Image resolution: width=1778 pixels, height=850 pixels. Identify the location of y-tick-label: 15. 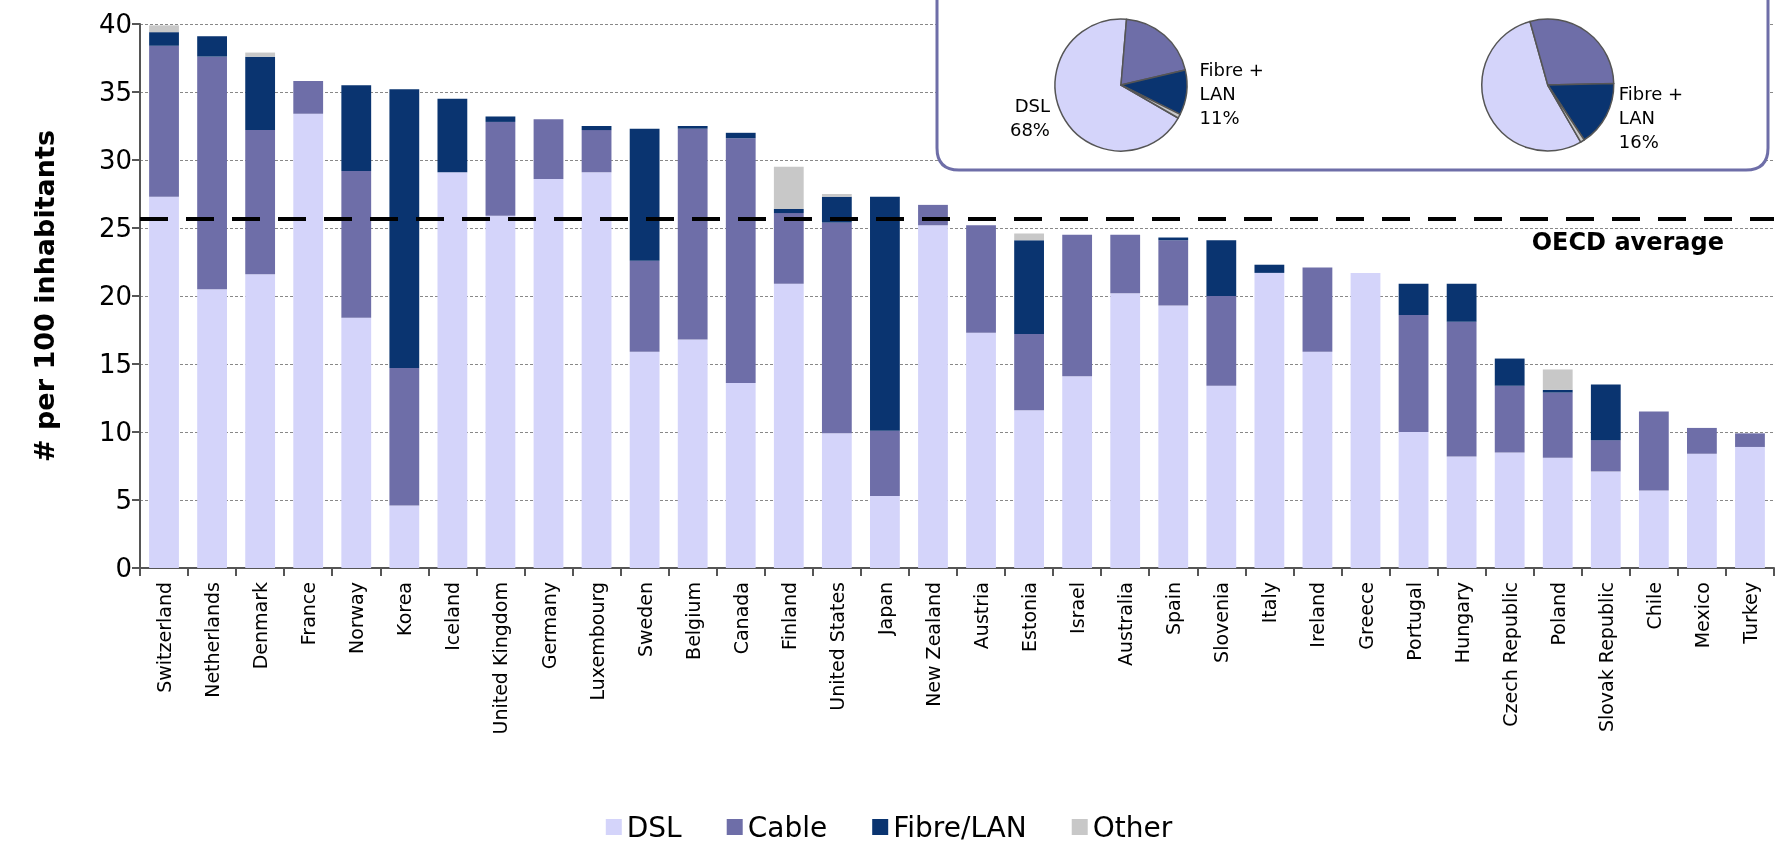
(115, 364).